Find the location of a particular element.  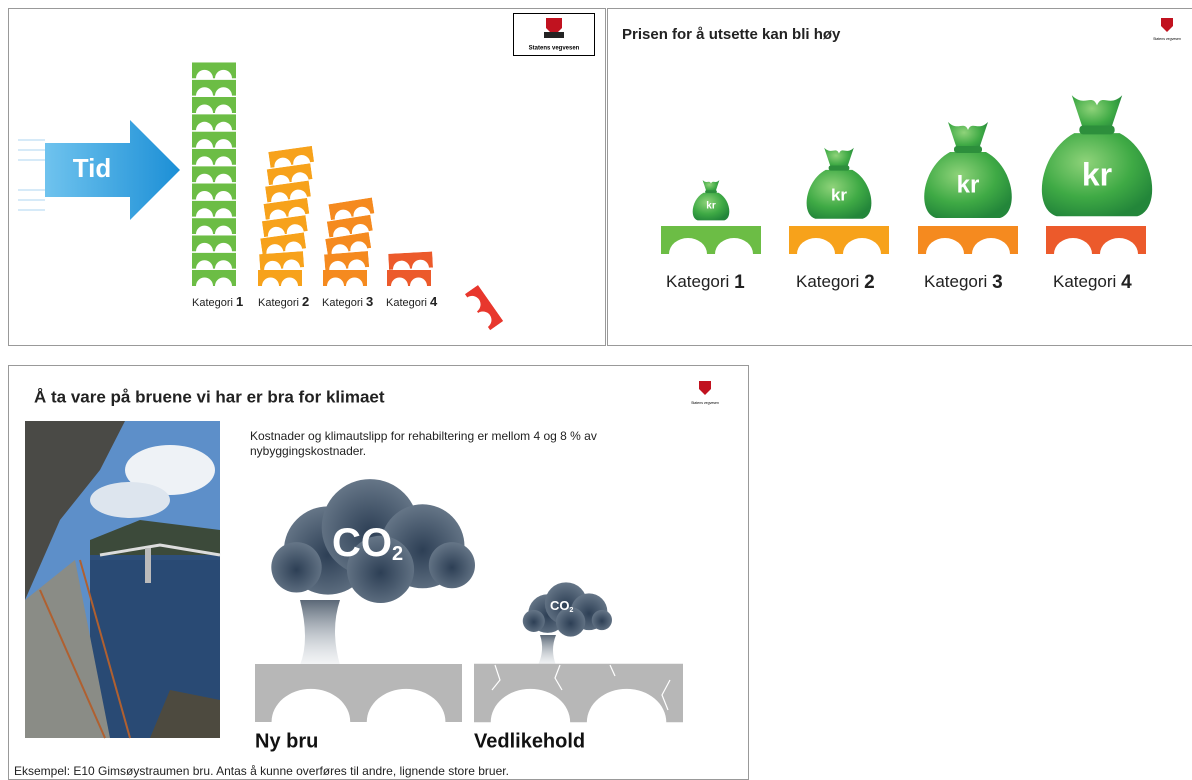

bag-labels: kr kr kr kr is located at coordinates (909, 183).